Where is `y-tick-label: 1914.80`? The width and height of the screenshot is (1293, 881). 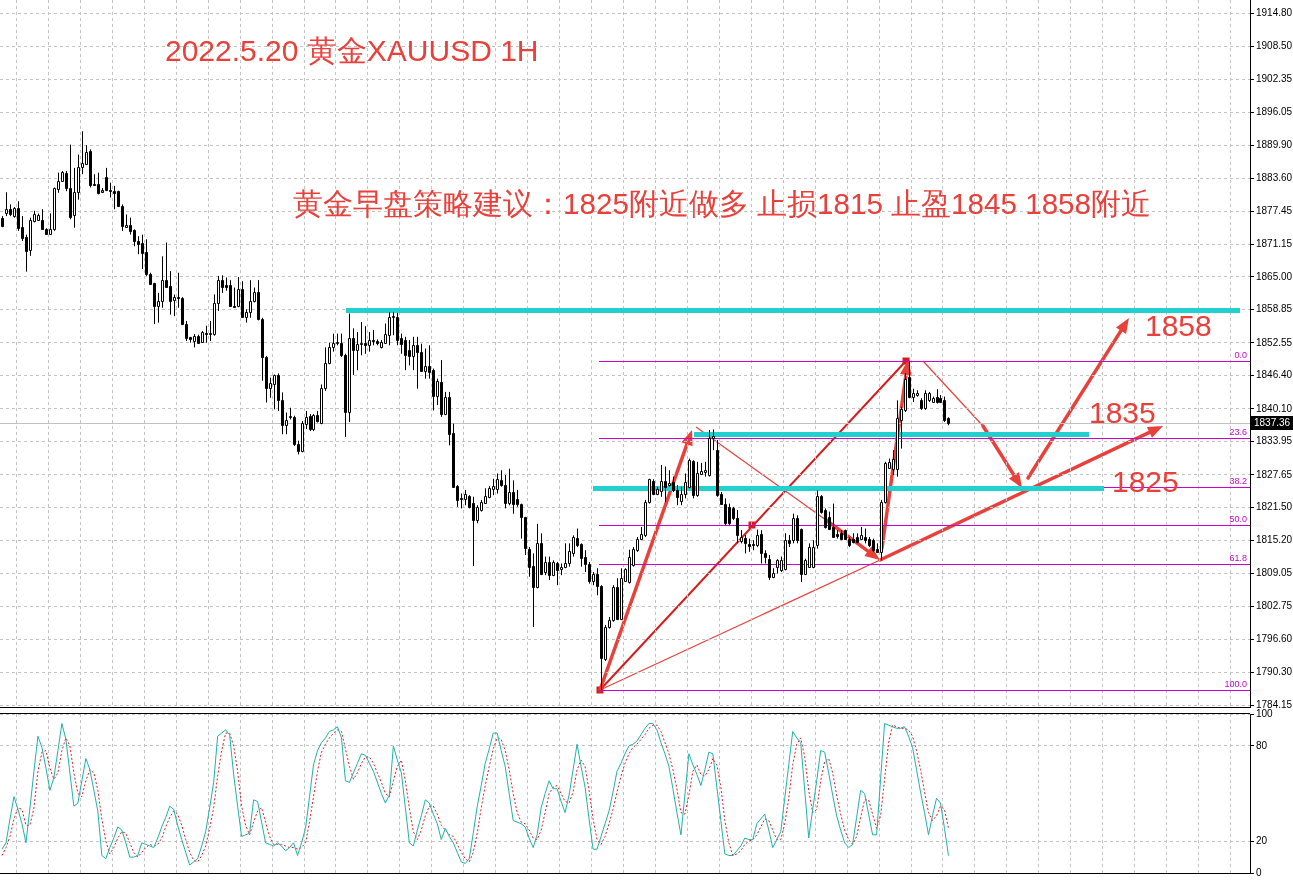 y-tick-label: 1914.80 is located at coordinates (1274, 12).